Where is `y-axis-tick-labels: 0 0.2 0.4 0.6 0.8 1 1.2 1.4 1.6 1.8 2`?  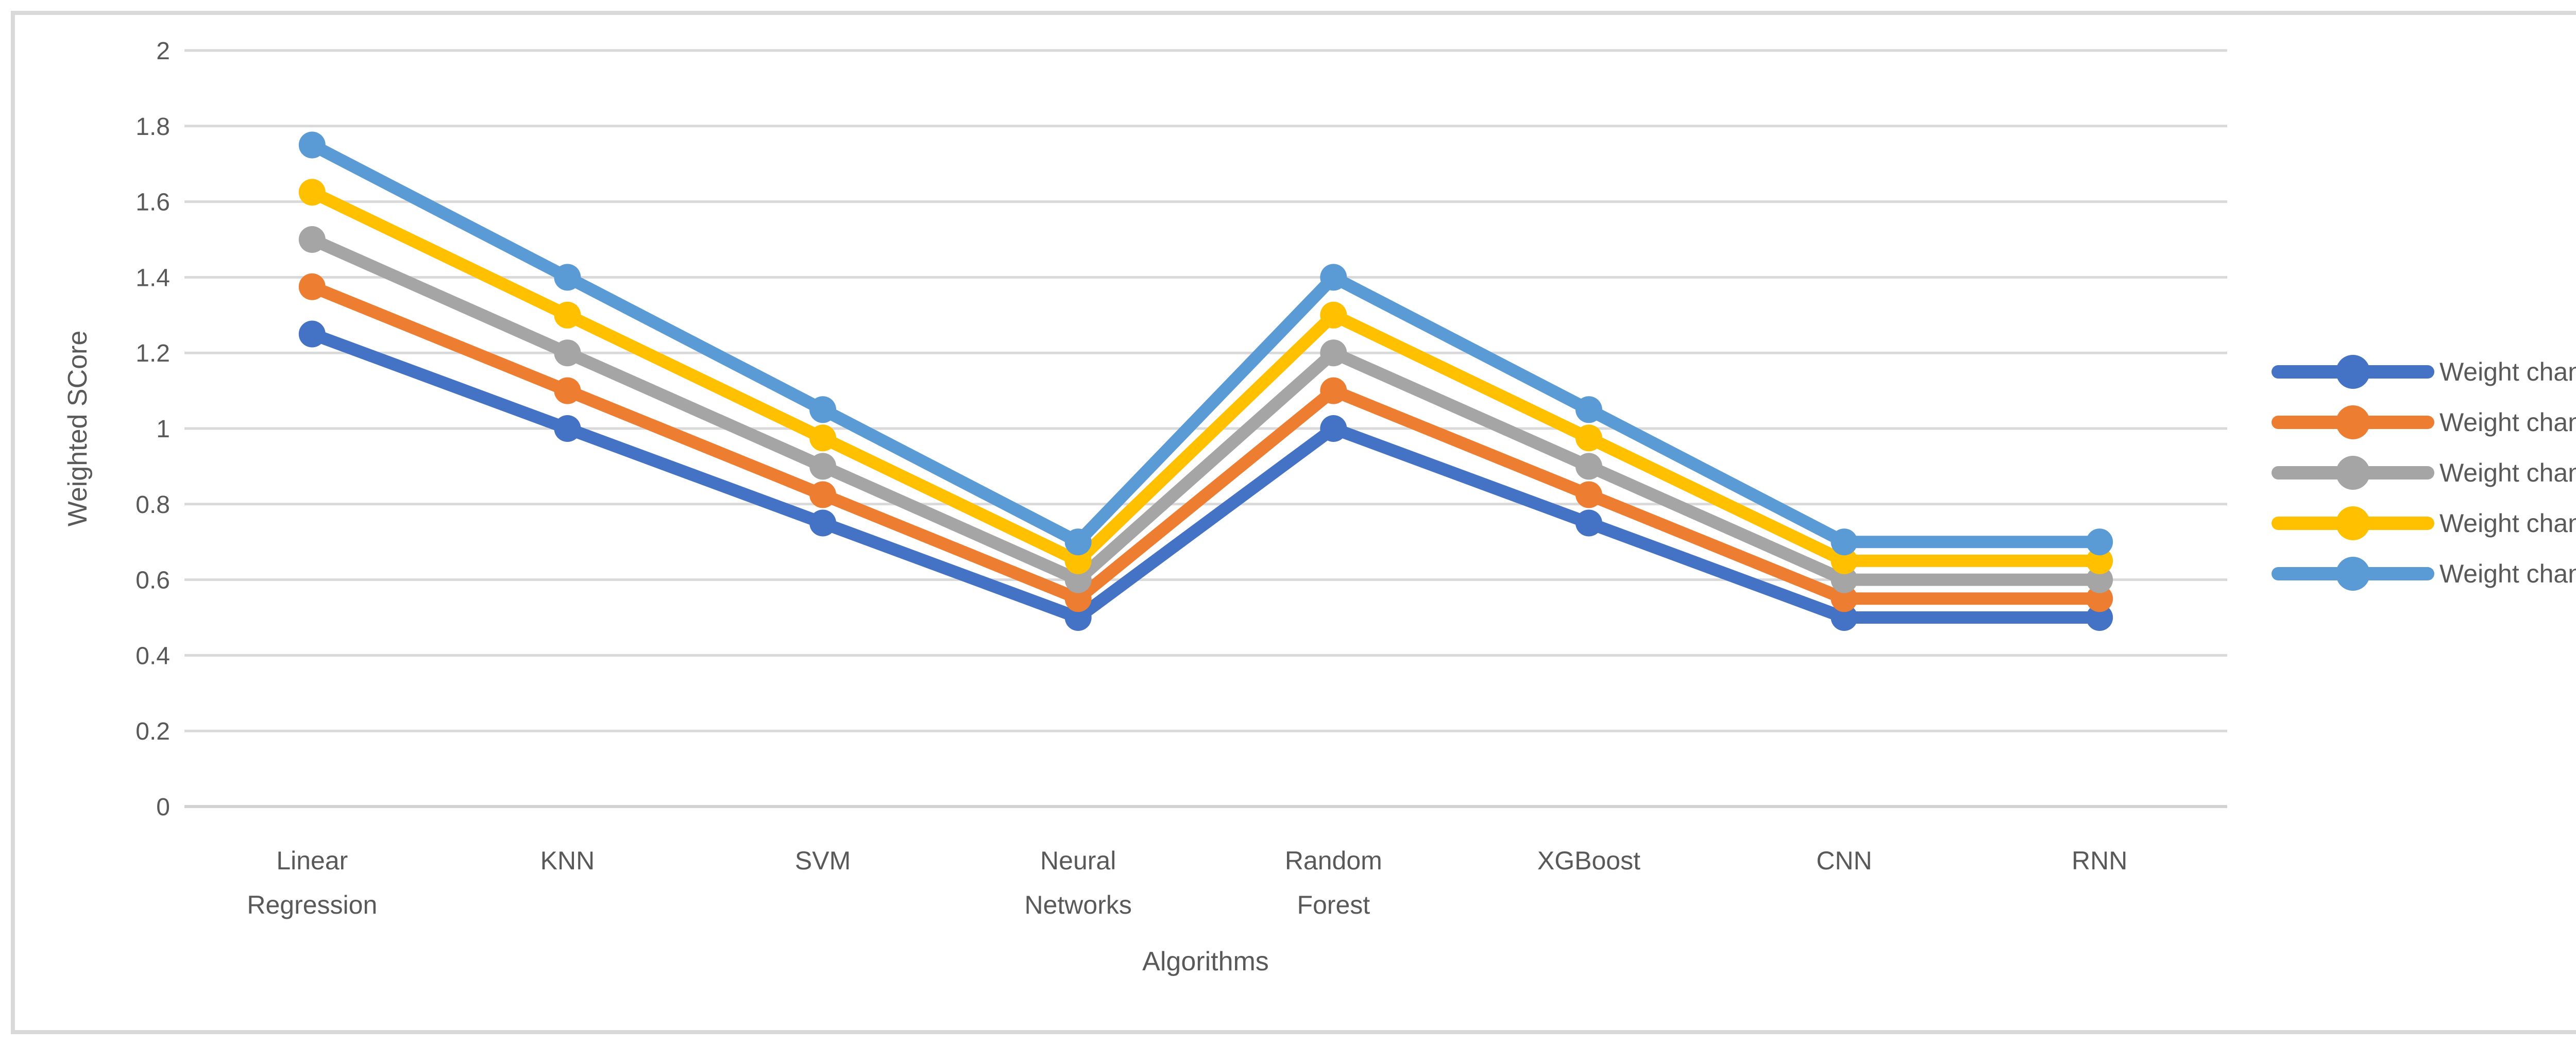
y-axis-tick-labels: 0 0.2 0.4 0.6 0.8 1 1.2 1.4 1.6 1.8 2 is located at coordinates (152, 429).